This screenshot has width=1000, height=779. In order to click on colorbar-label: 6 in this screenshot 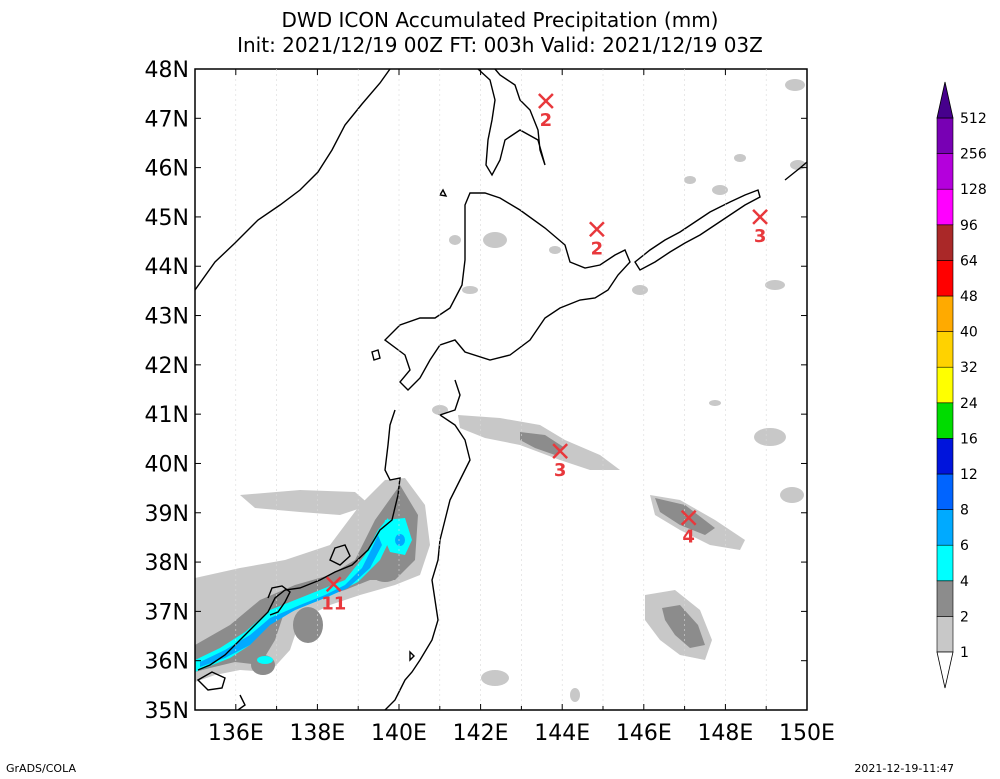, I will do `click(964, 546)`.